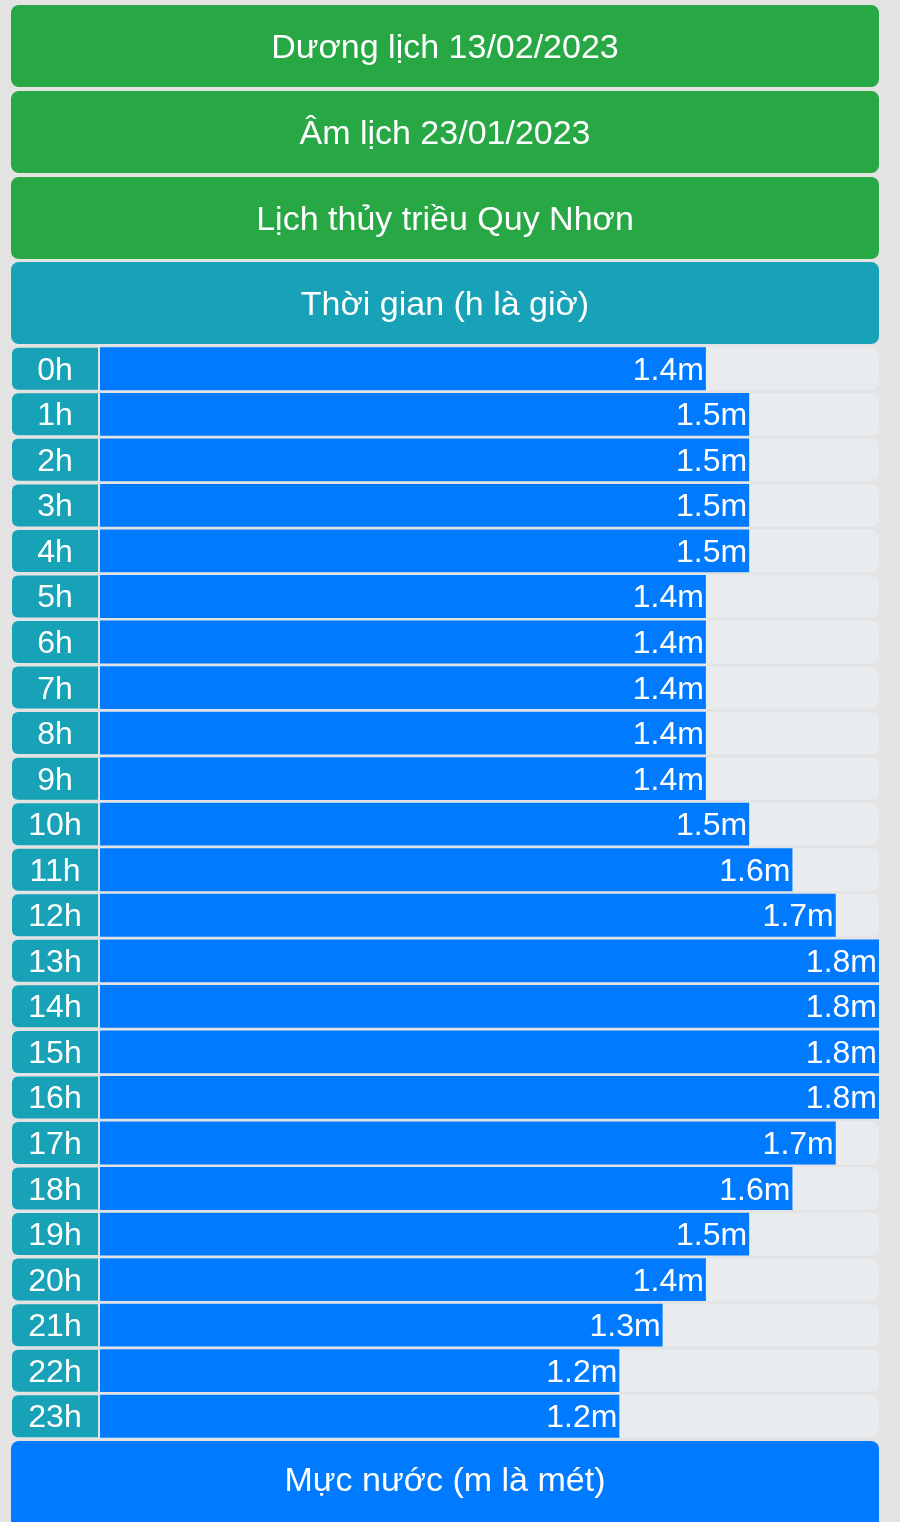 This screenshot has width=900, height=1522. I want to click on y-tick-label: 4h, so click(55, 550).